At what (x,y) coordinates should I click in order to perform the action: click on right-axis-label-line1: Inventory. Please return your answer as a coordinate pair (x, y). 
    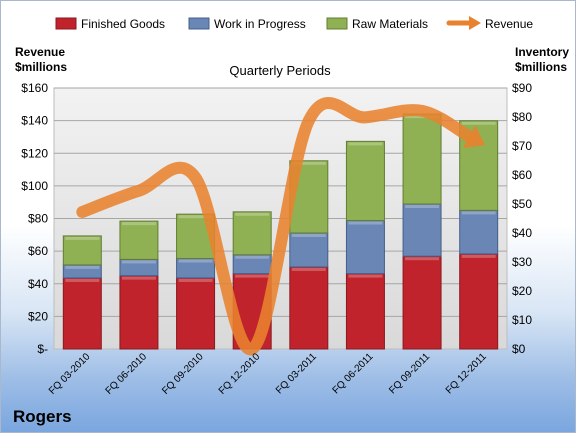
    Looking at the image, I should click on (542, 52).